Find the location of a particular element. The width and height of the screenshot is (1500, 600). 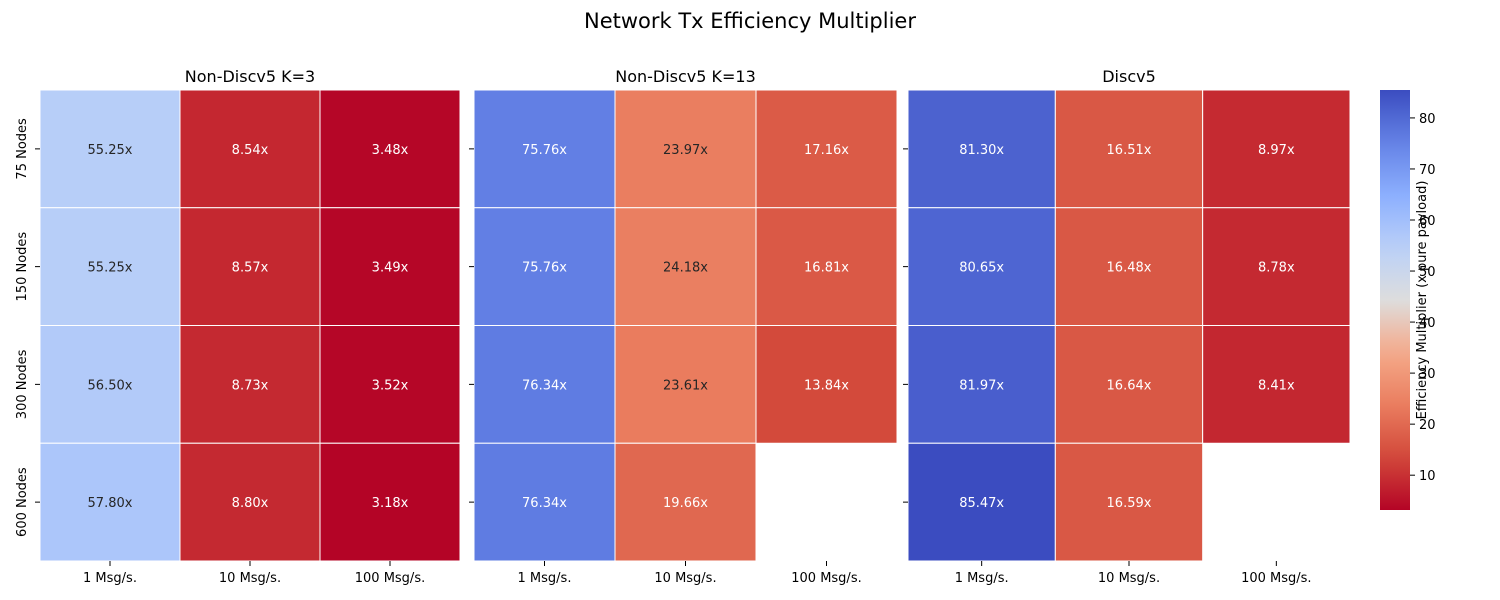

colorbar-tick-label: 10 is located at coordinates (1427, 476).